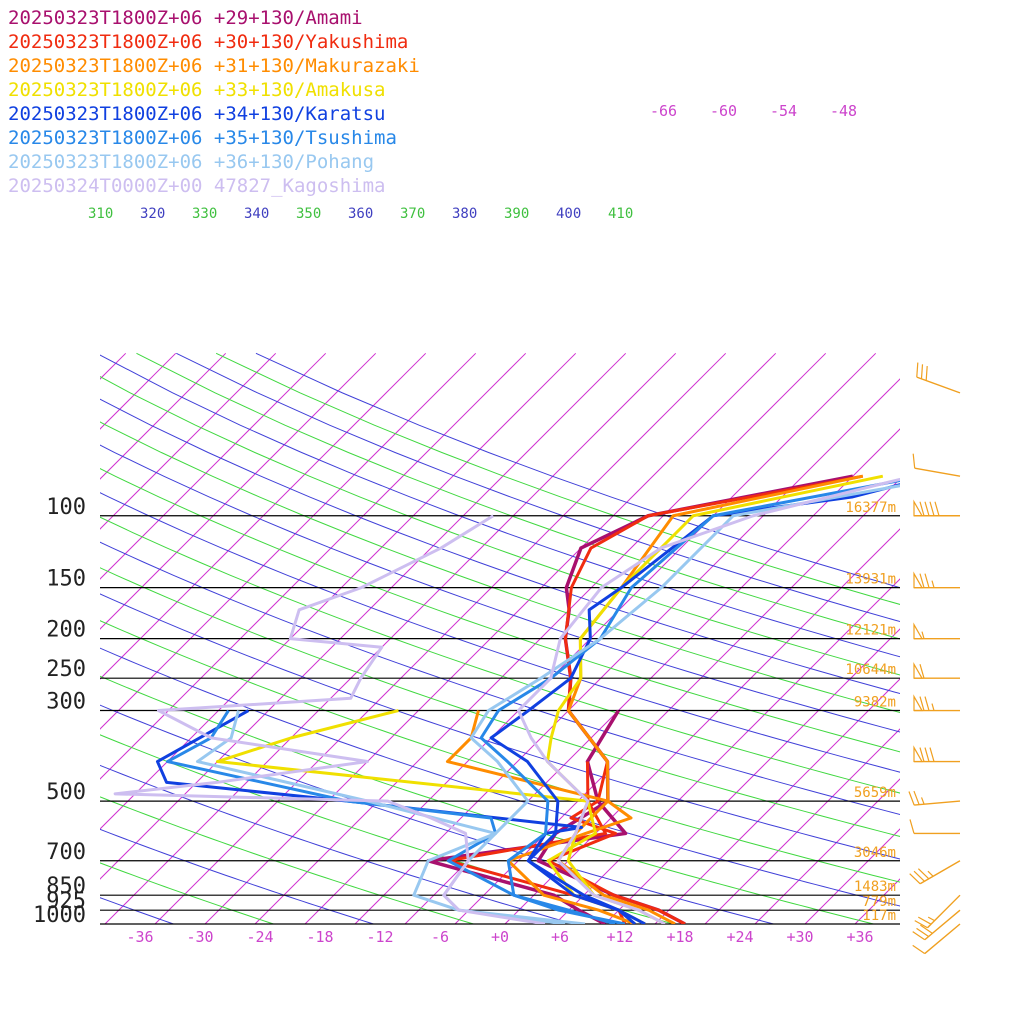 Image resolution: width=1024 pixels, height=1024 pixels. Describe the element at coordinates (308, 214) in the screenshot. I see `theta-label: 350` at that location.